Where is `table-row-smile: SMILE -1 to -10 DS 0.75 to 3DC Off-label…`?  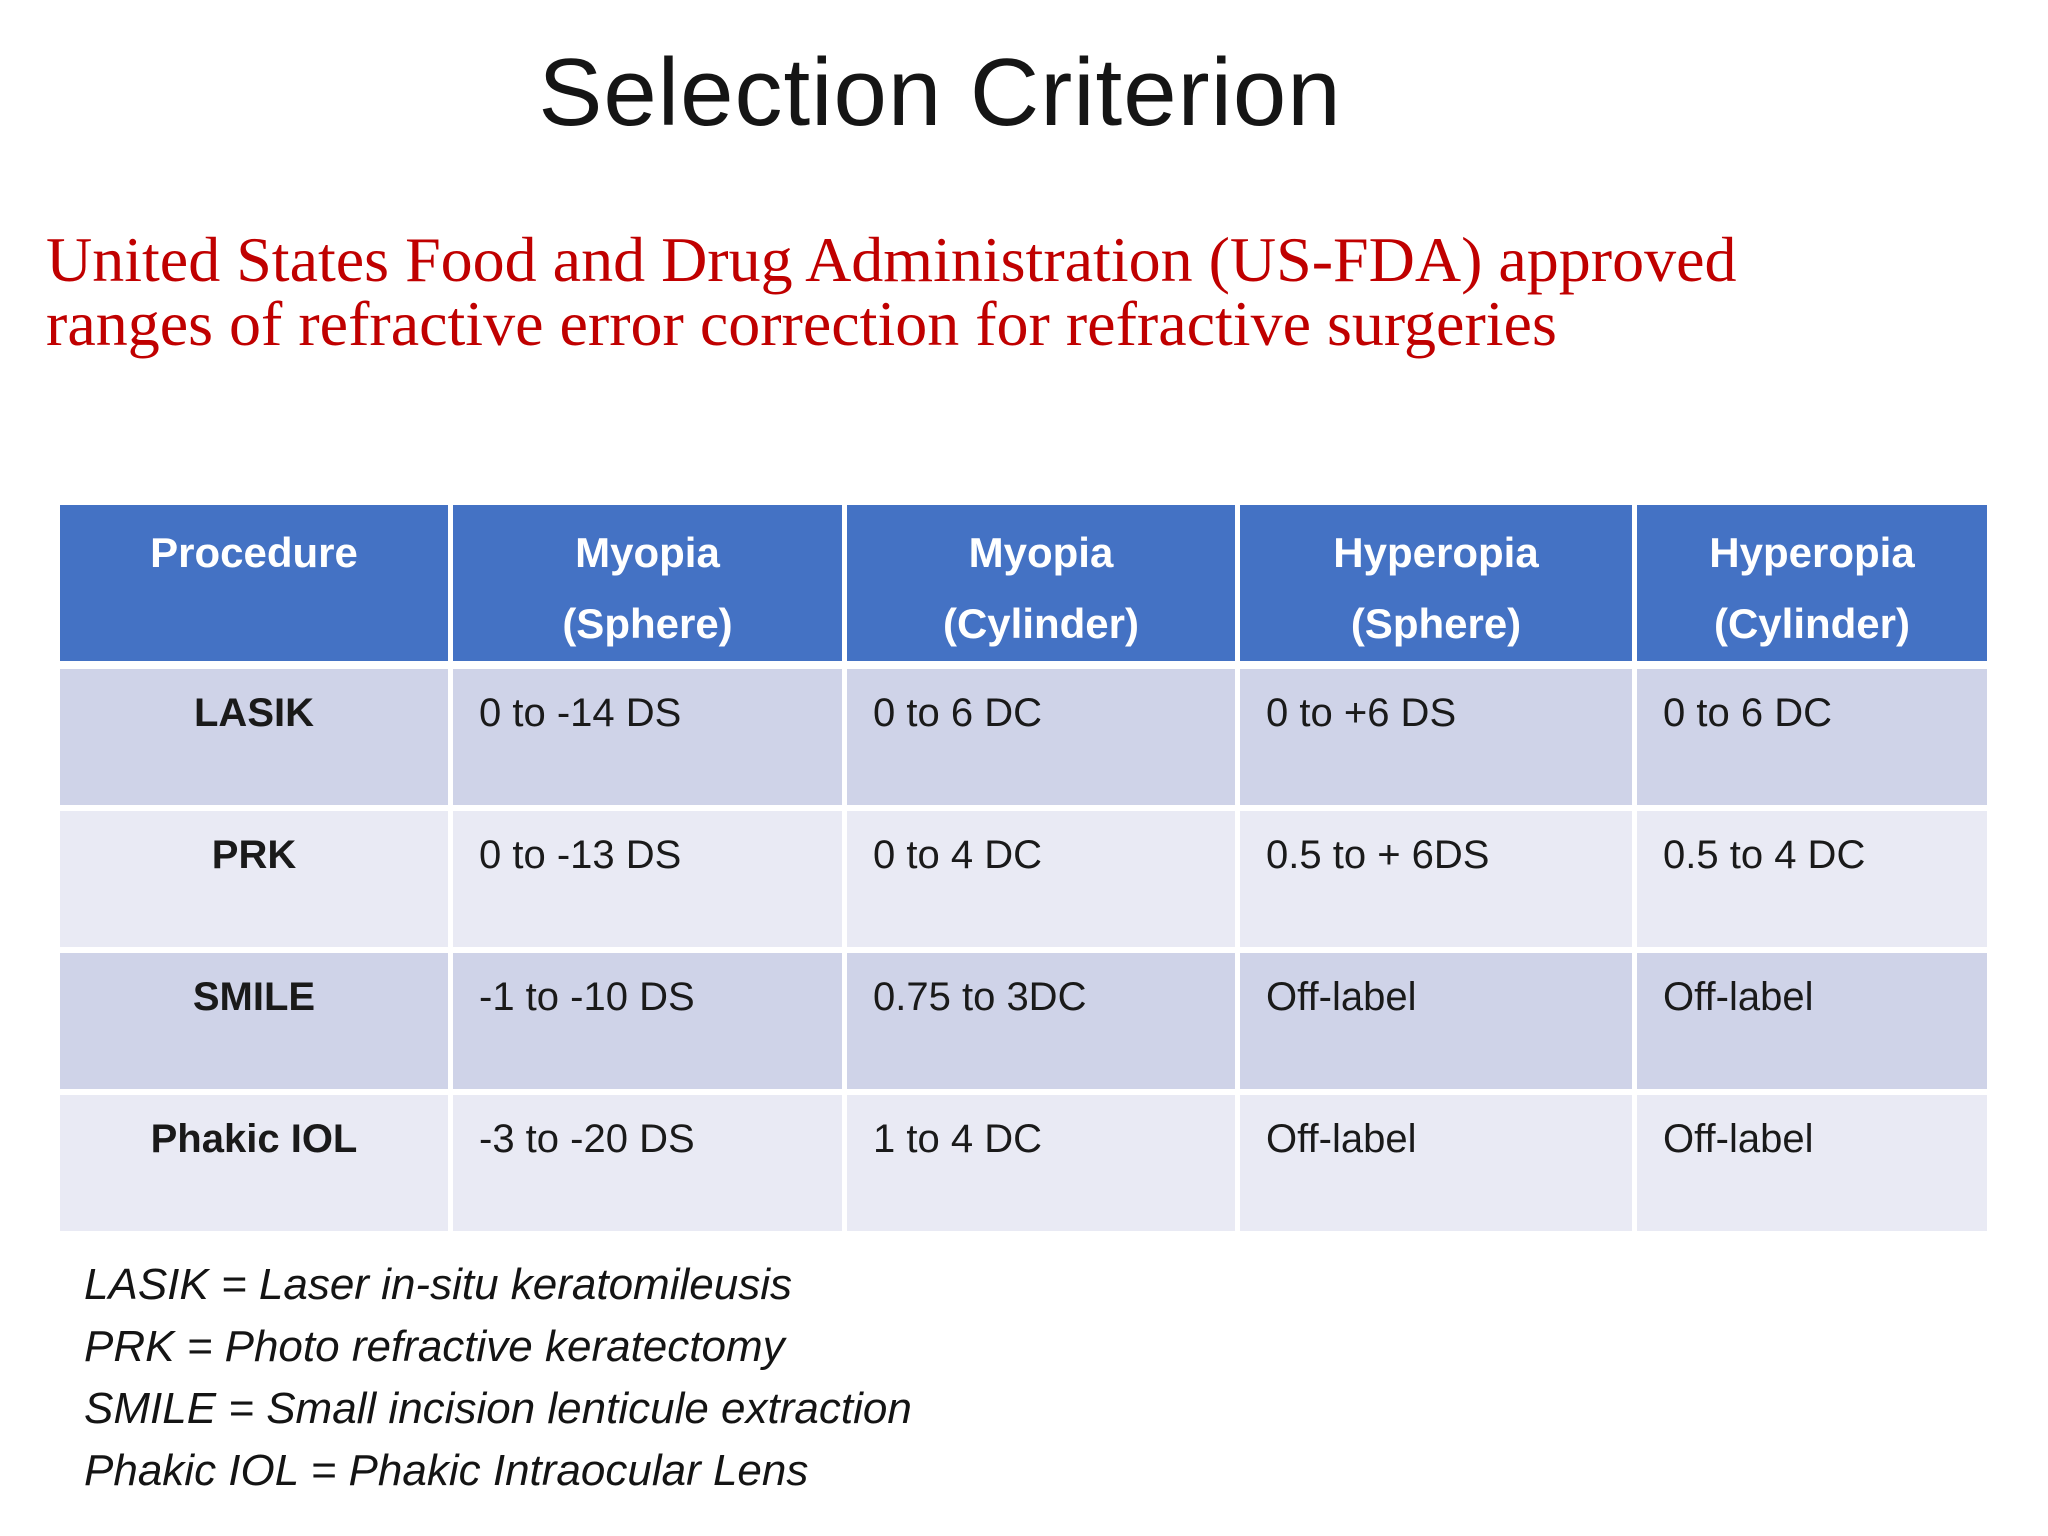 table-row-smile: SMILE -1 to -10 DS 0.75 to 3DC Off-label… is located at coordinates (1023, 1023).